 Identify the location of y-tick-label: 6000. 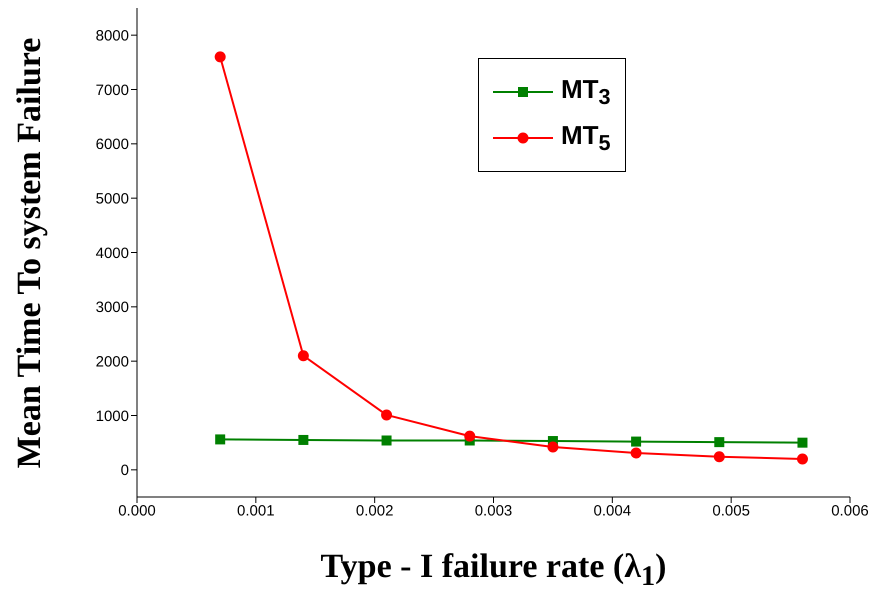
(112, 145).